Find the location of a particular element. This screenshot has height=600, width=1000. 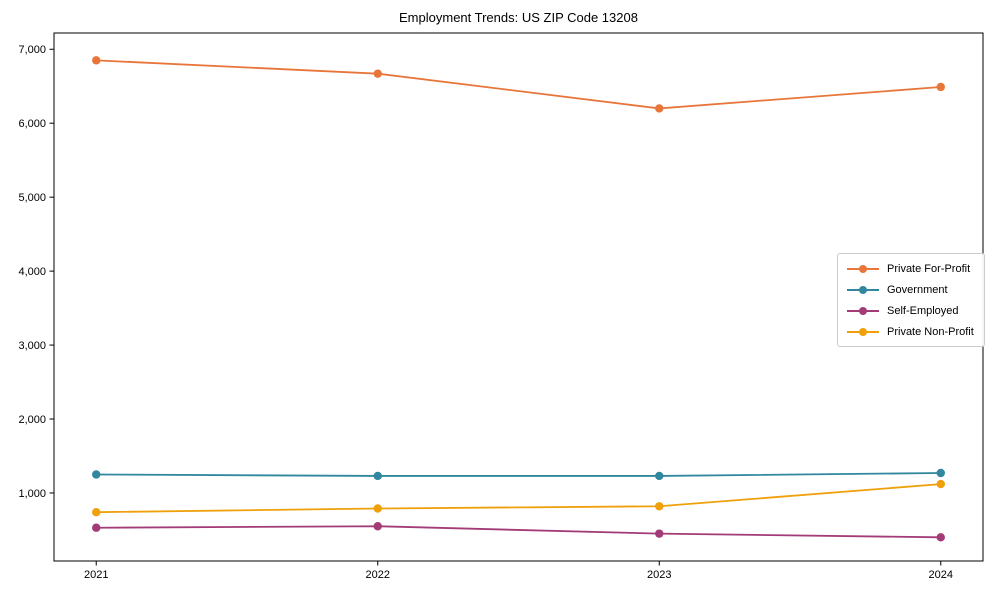

legend-item: Government is located at coordinates (910, 289).